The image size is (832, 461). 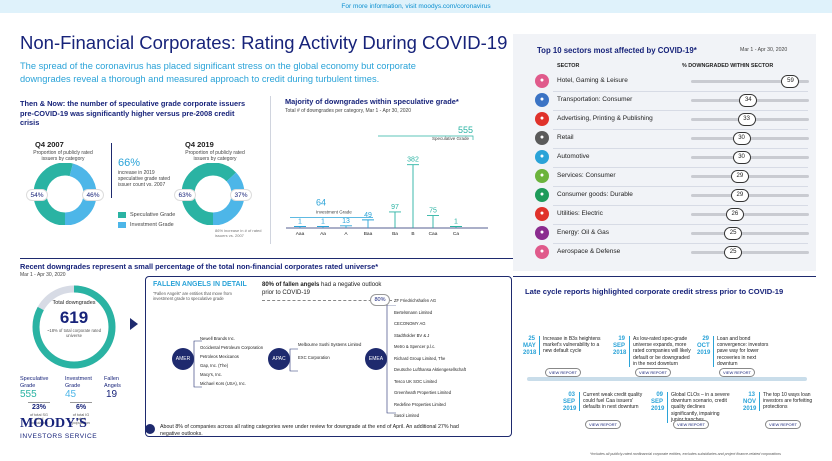 What do you see at coordinates (790, 81) in the screenshot?
I see `sector-value-knob: 59` at bounding box center [790, 81].